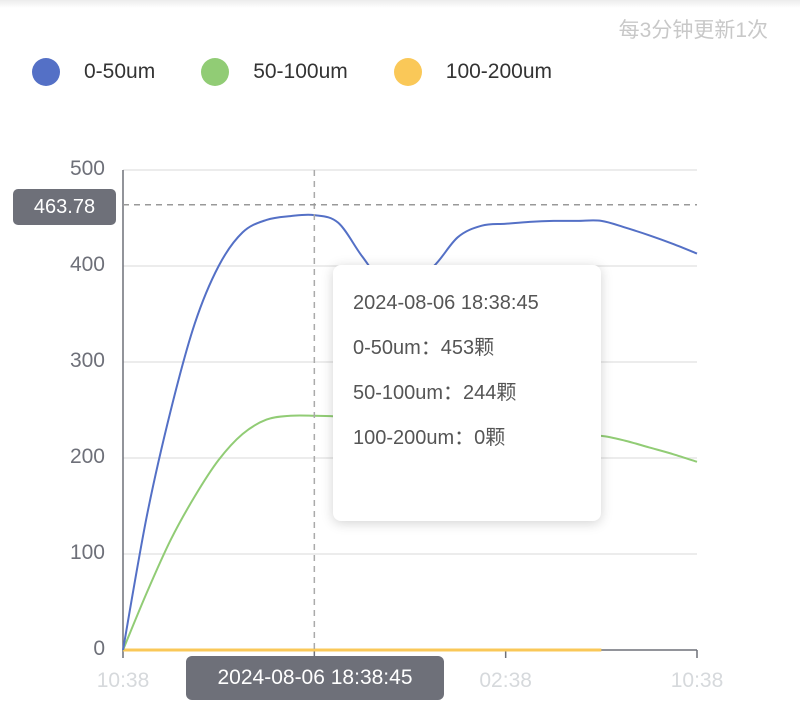 This screenshot has height=716, width=800. Describe the element at coordinates (446, 303) in the screenshot. I see `tooltip-time: 2024-08-06 18:38:45` at that location.